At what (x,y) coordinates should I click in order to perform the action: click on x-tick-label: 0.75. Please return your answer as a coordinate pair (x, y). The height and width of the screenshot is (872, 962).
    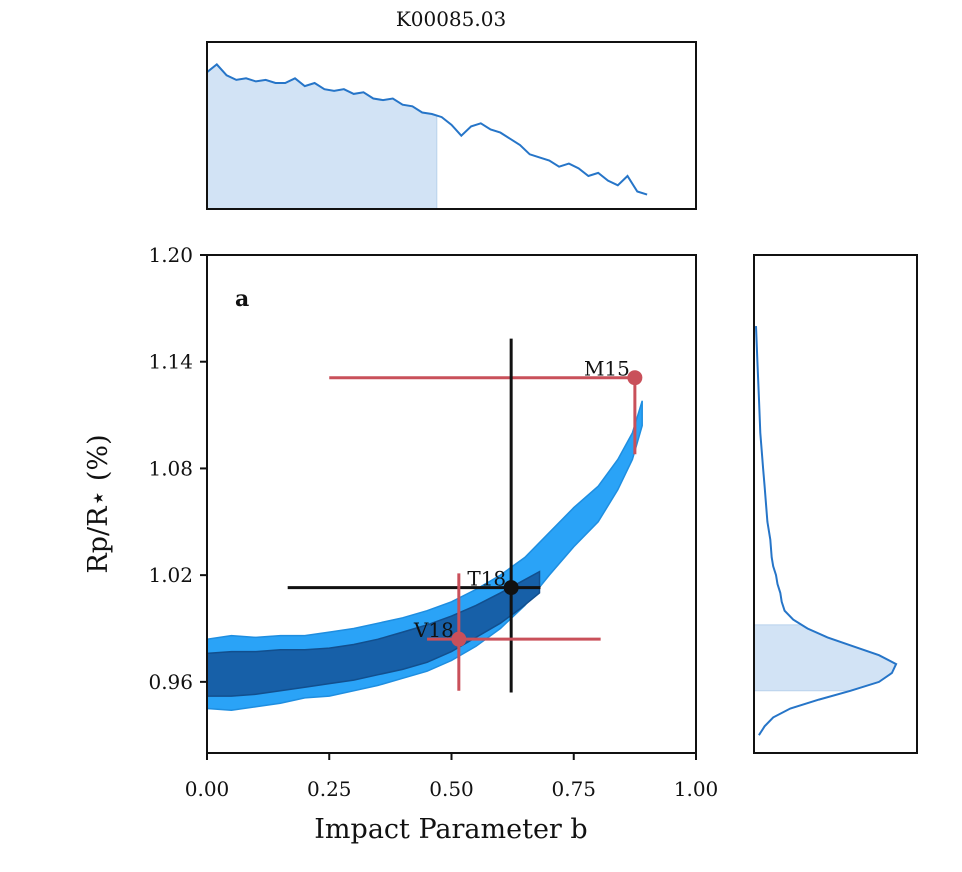
    Looking at the image, I should click on (573, 789).